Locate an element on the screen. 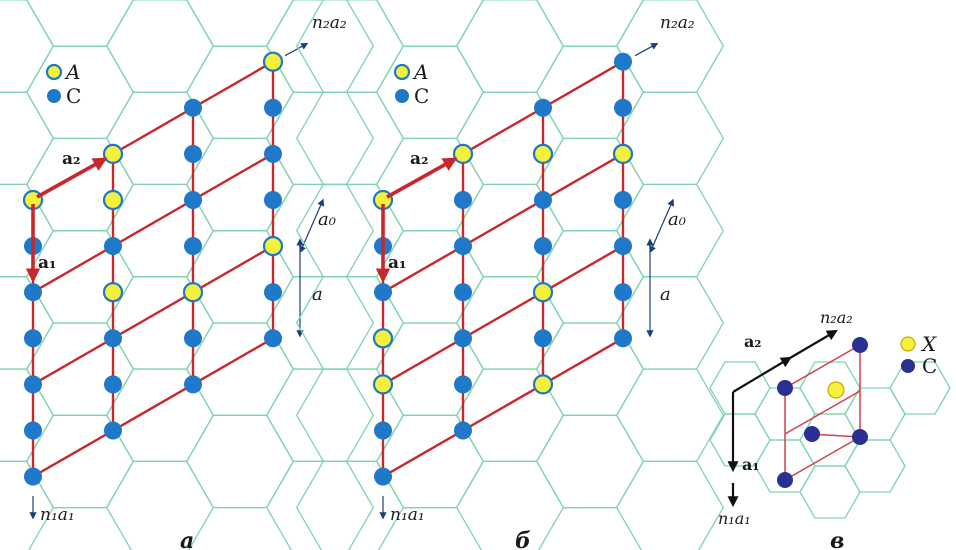  a0-dimension-icon is located at coordinates (311, 226).